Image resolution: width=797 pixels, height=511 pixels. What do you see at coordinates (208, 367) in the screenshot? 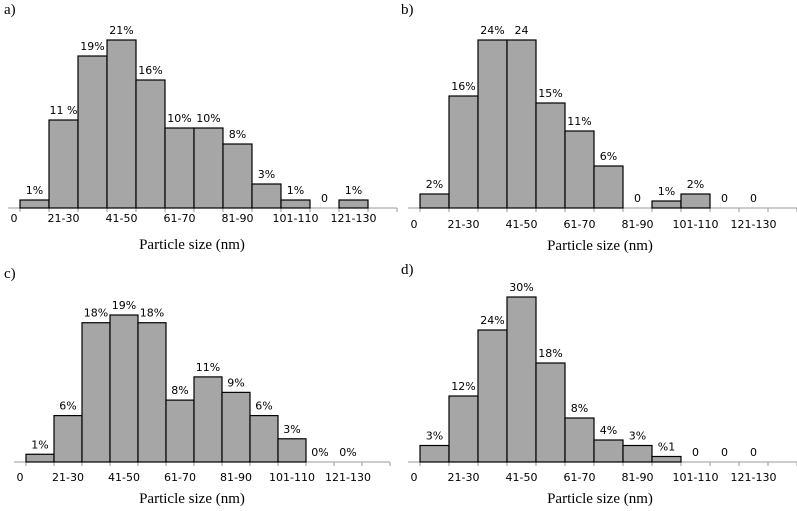
I see `data-label: 11%` at bounding box center [208, 367].